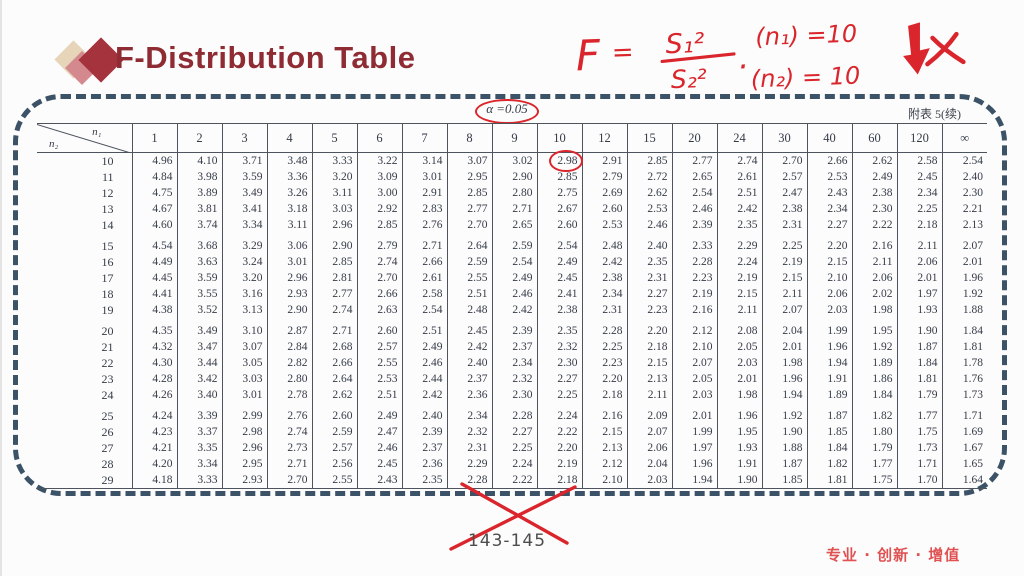 This screenshot has height=576, width=1024. Describe the element at coordinates (806, 36) in the screenshot. I see `formula-n1: (n₁) =10` at that location.